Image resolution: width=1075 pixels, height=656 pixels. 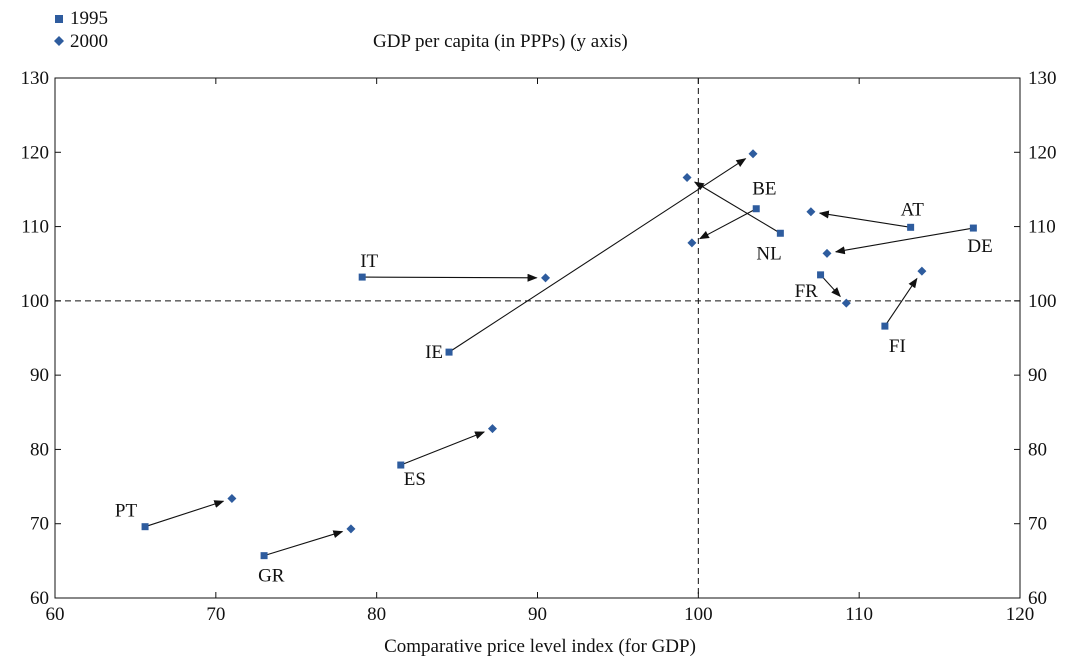 What do you see at coordinates (1037, 375) in the screenshot?
I see `y-tick-label-right: 90` at bounding box center [1037, 375].